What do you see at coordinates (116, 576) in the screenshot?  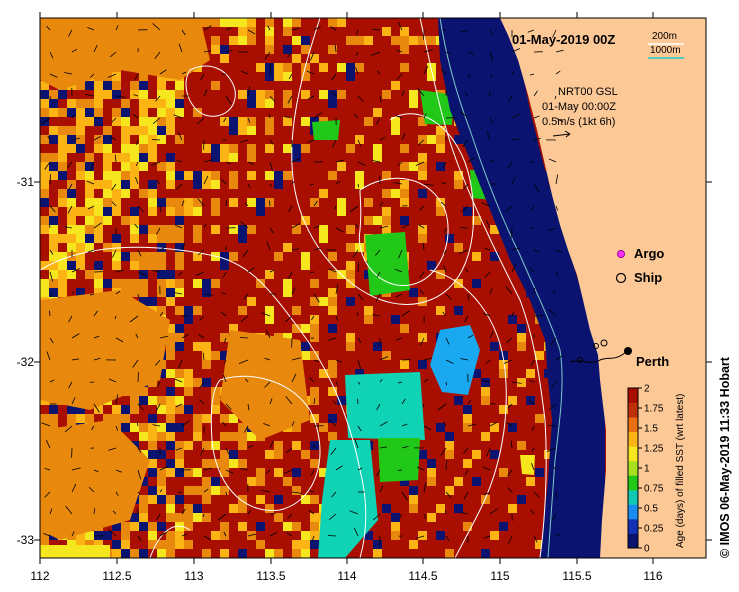 I see `x-tick-label: 112.5` at bounding box center [116, 576].